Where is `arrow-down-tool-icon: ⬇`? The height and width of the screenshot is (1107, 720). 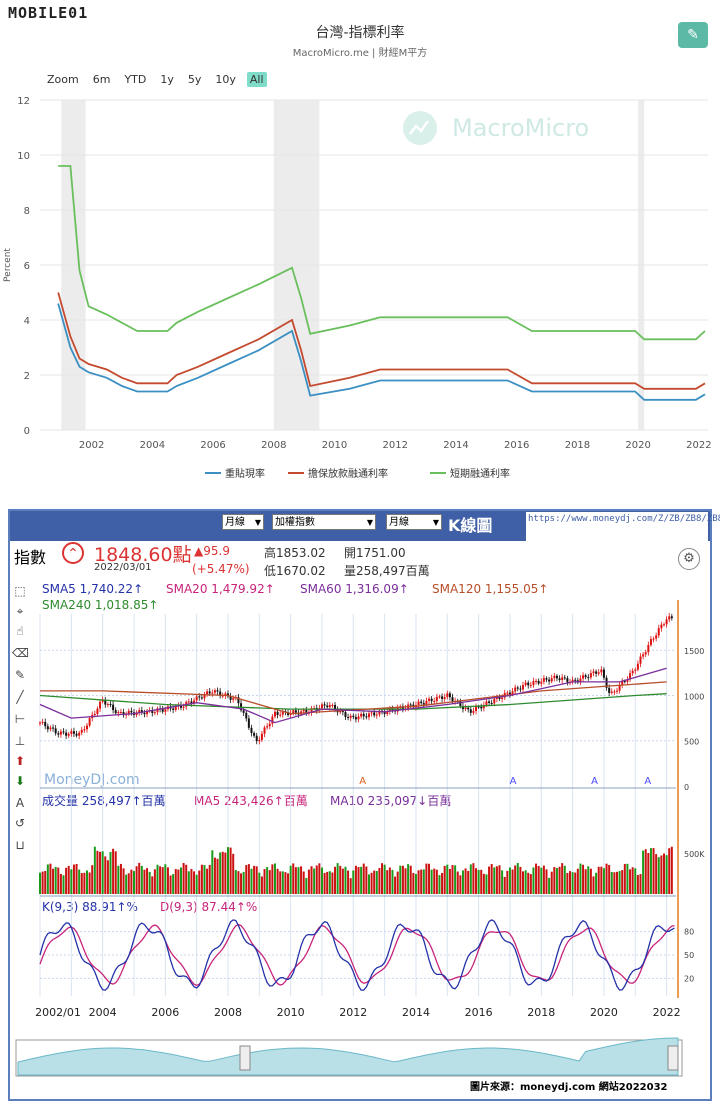 arrow-down-tool-icon: ⬇ is located at coordinates (20, 781).